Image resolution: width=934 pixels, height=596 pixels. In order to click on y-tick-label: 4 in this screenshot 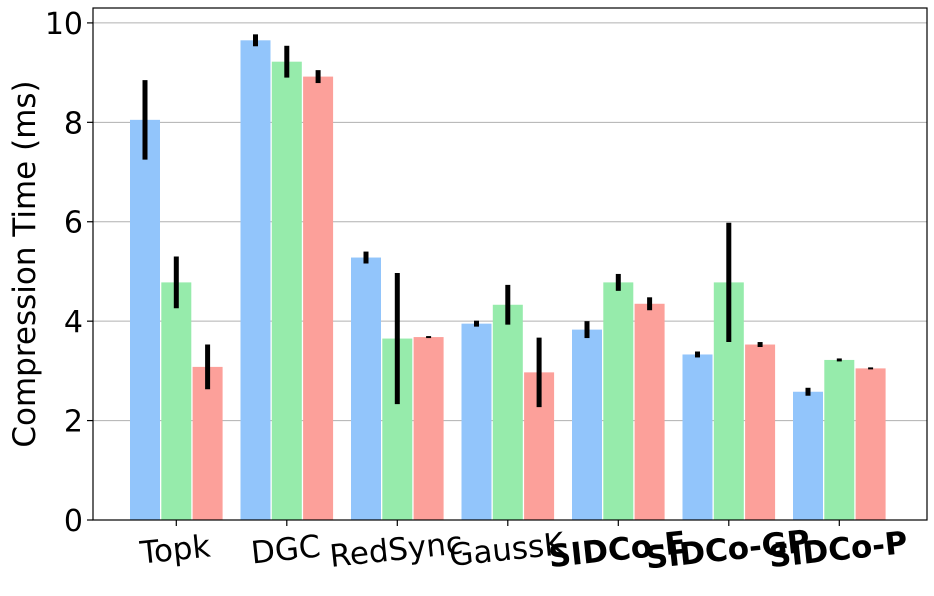, I will do `click(73, 322)`.